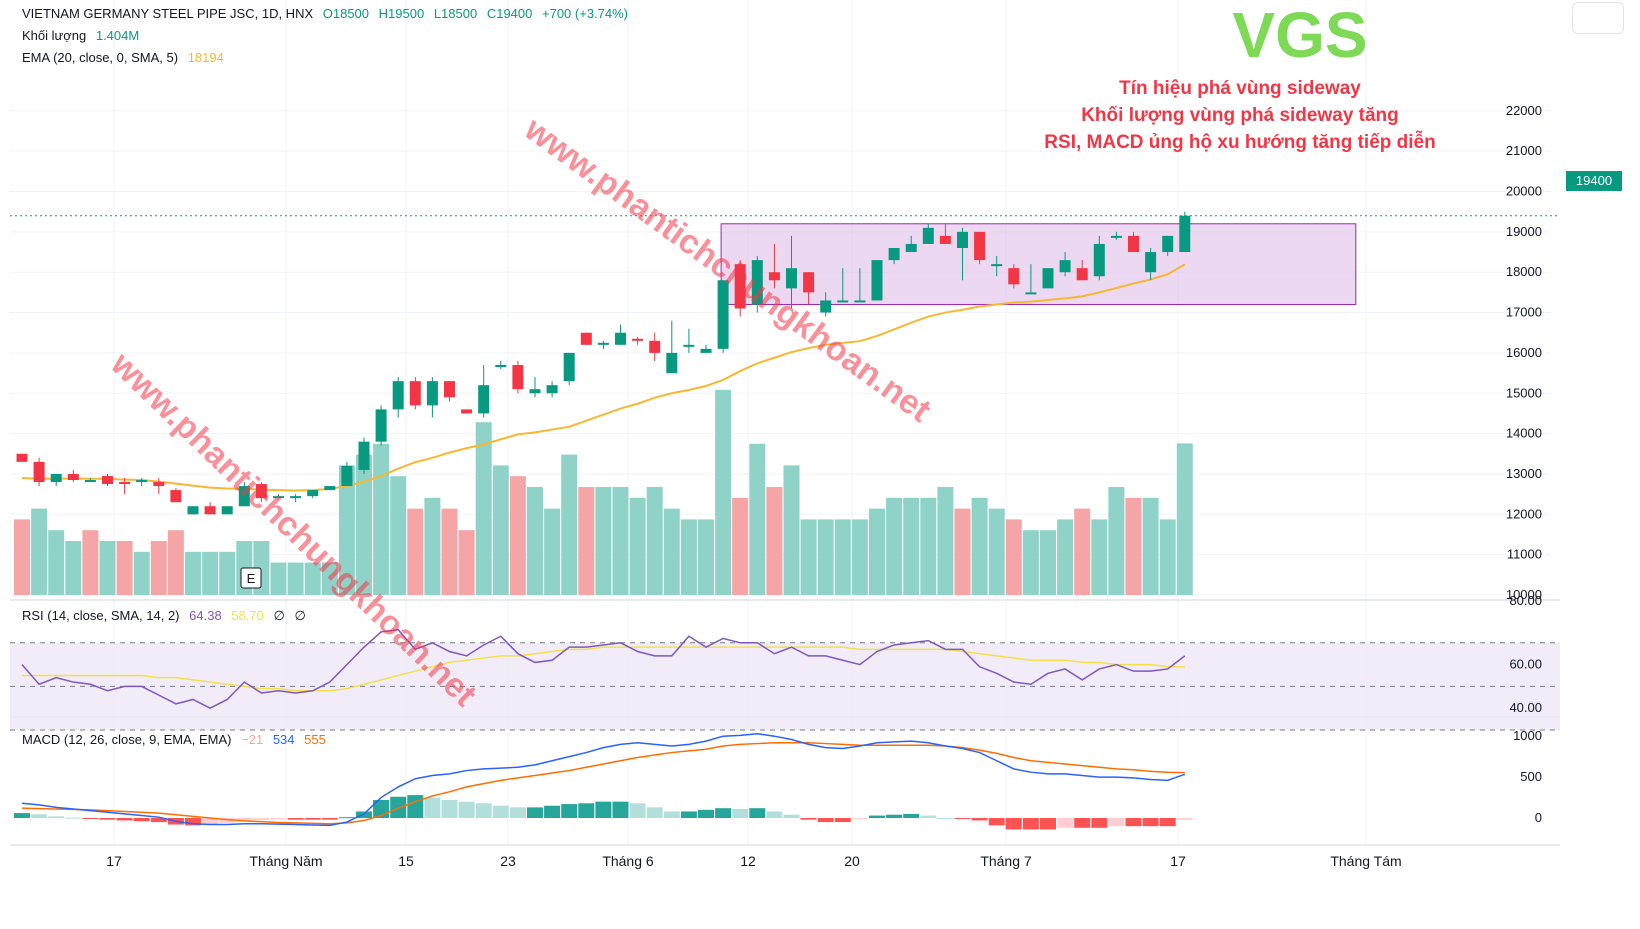  Describe the element at coordinates (252, 739) in the screenshot. I see `macd-hist-value: −21` at that location.